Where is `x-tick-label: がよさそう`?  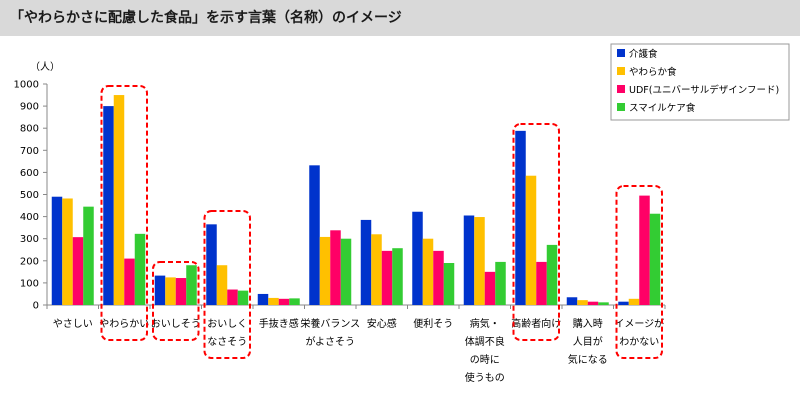
x-tick-label: がよさそう is located at coordinates (331, 341).